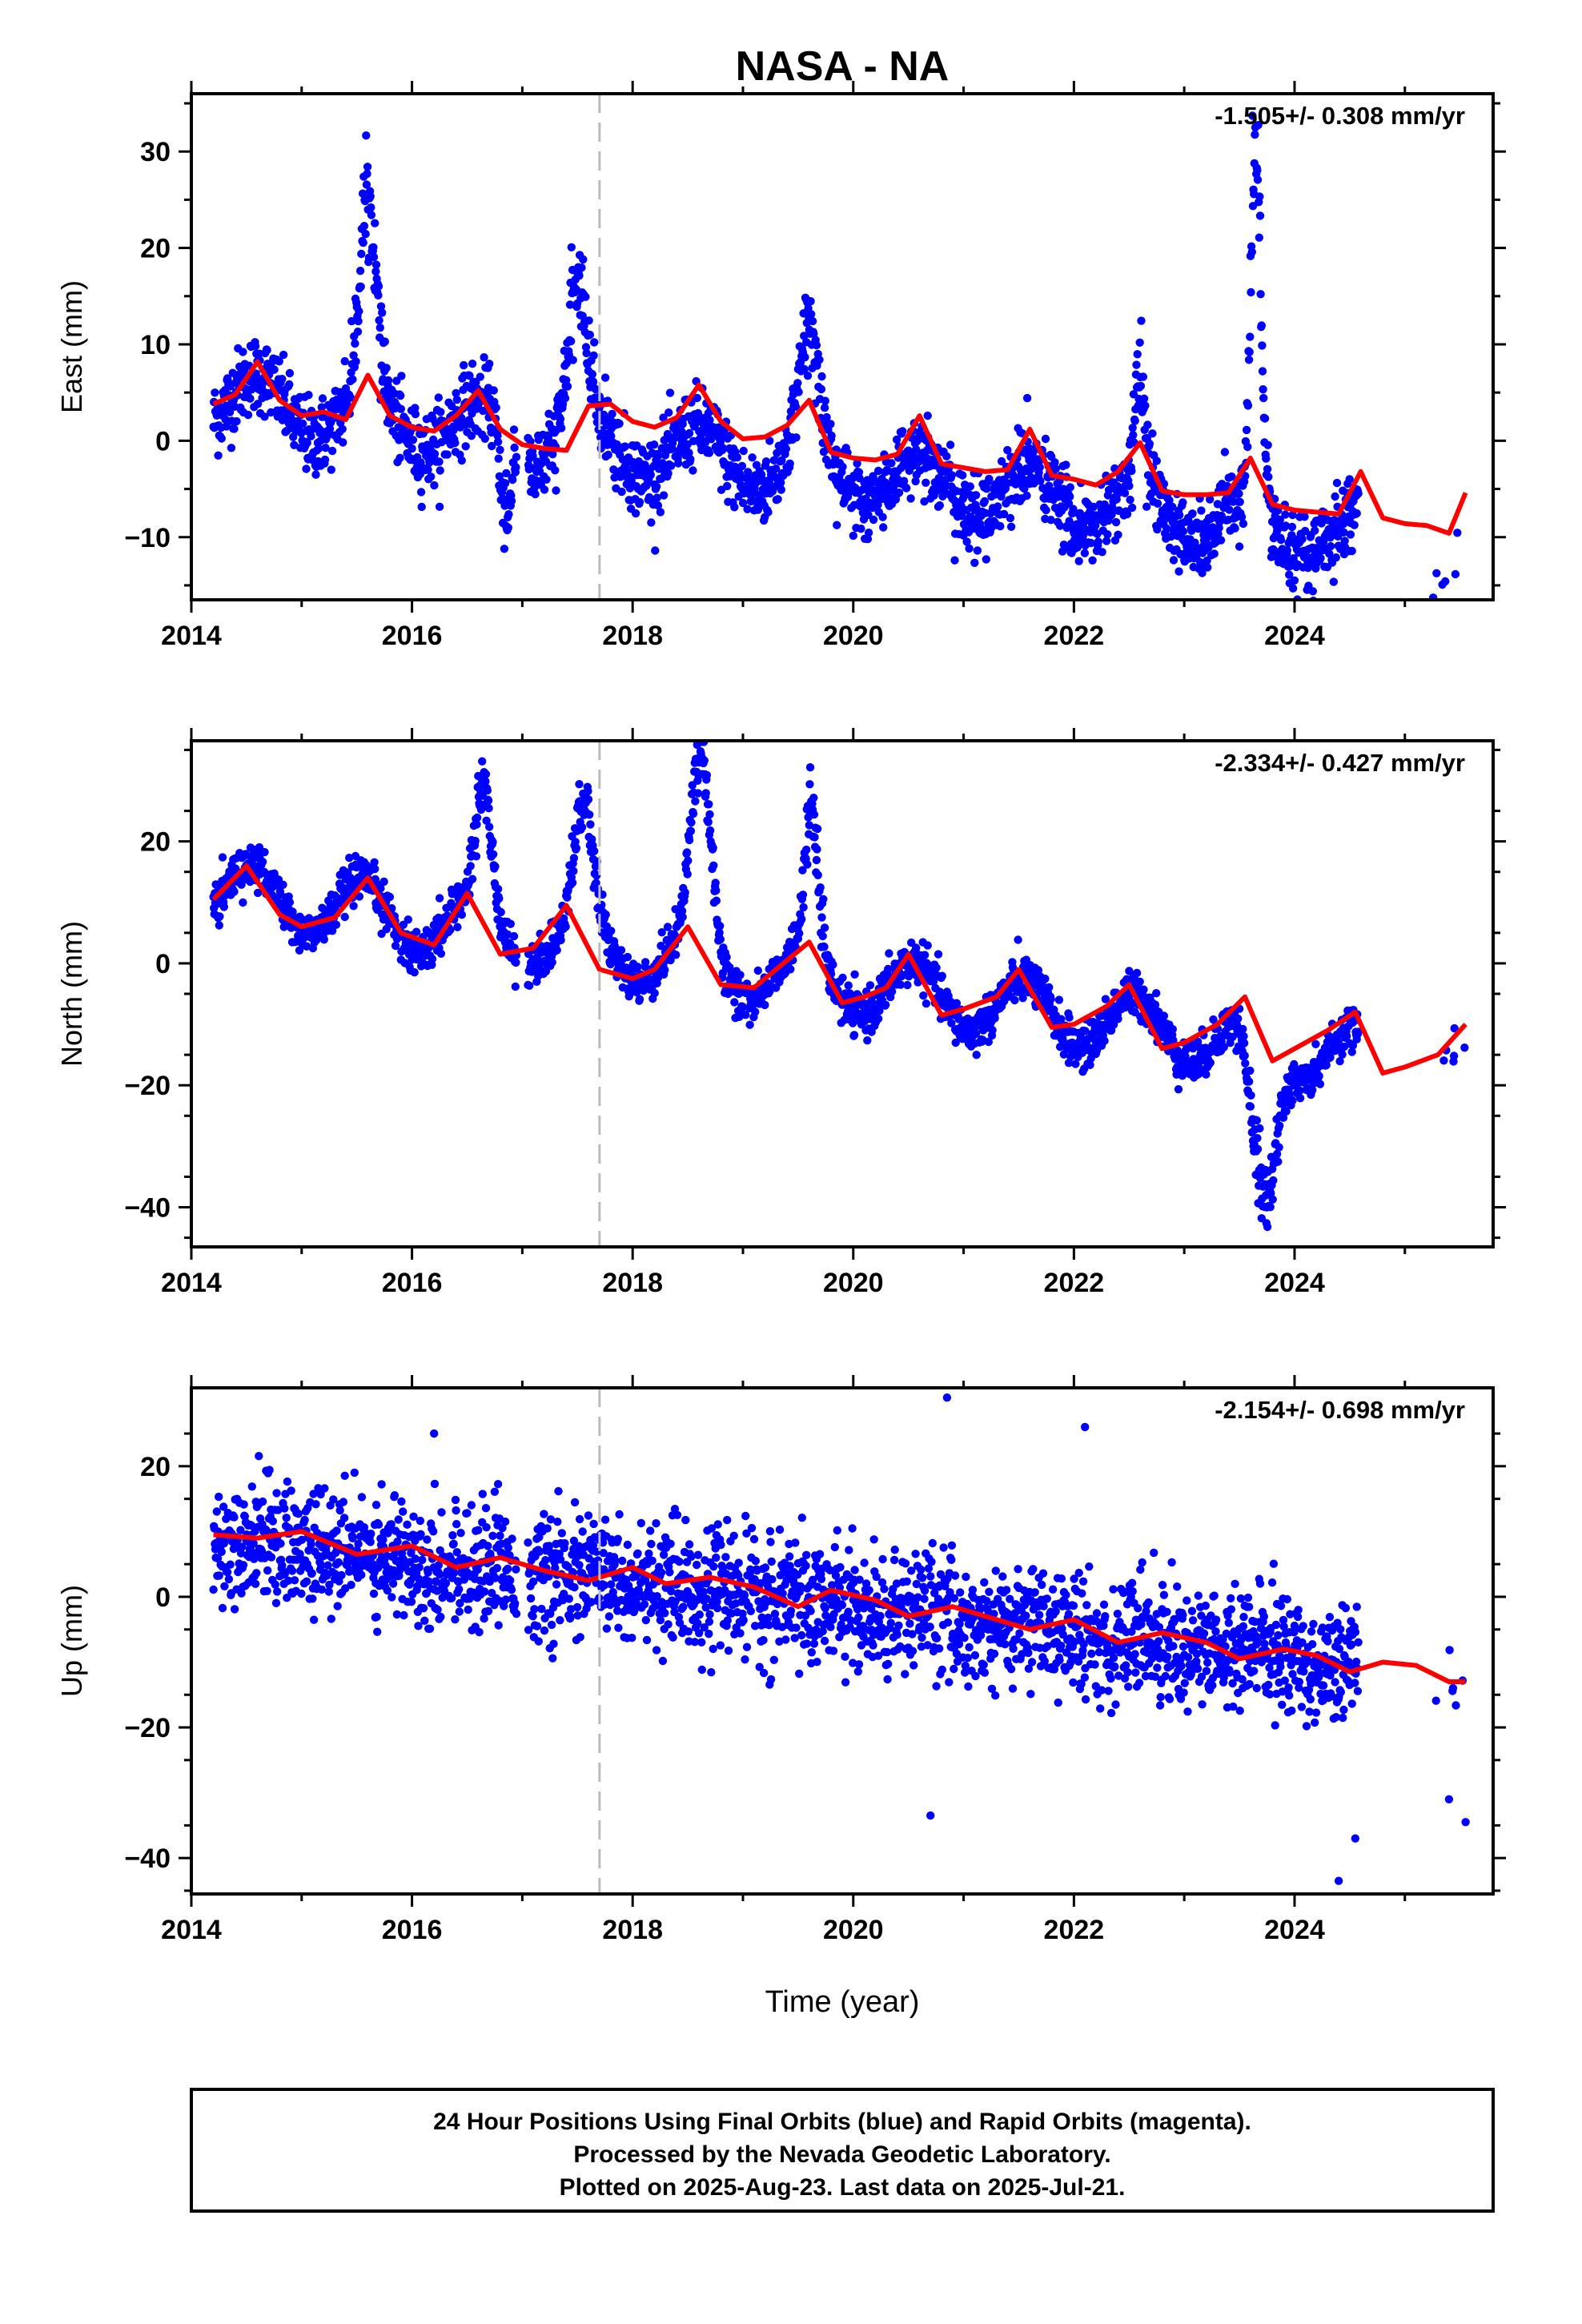  I want to click on chart-title: NASA - NA, so click(843, 66).